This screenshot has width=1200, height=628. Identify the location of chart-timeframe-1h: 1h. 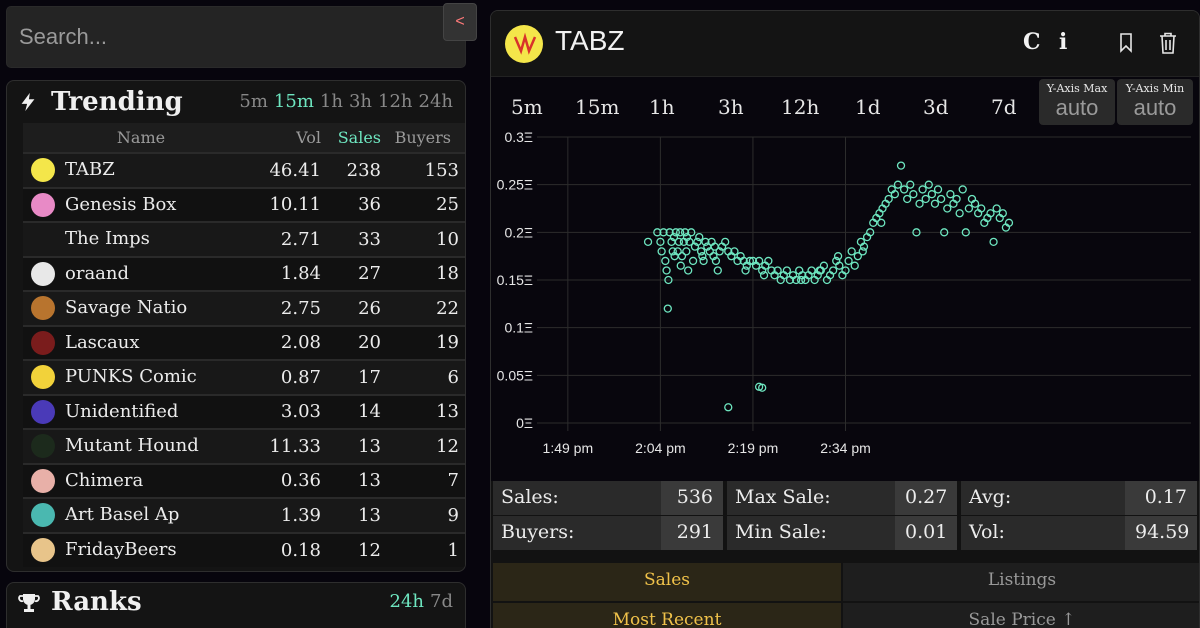
(662, 107).